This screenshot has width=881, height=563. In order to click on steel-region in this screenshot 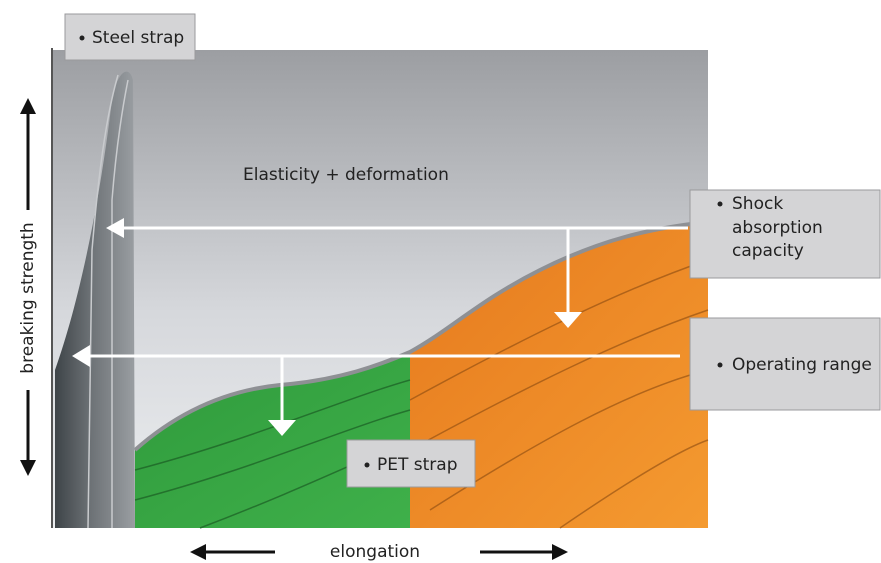, I will do `click(95, 299)`.